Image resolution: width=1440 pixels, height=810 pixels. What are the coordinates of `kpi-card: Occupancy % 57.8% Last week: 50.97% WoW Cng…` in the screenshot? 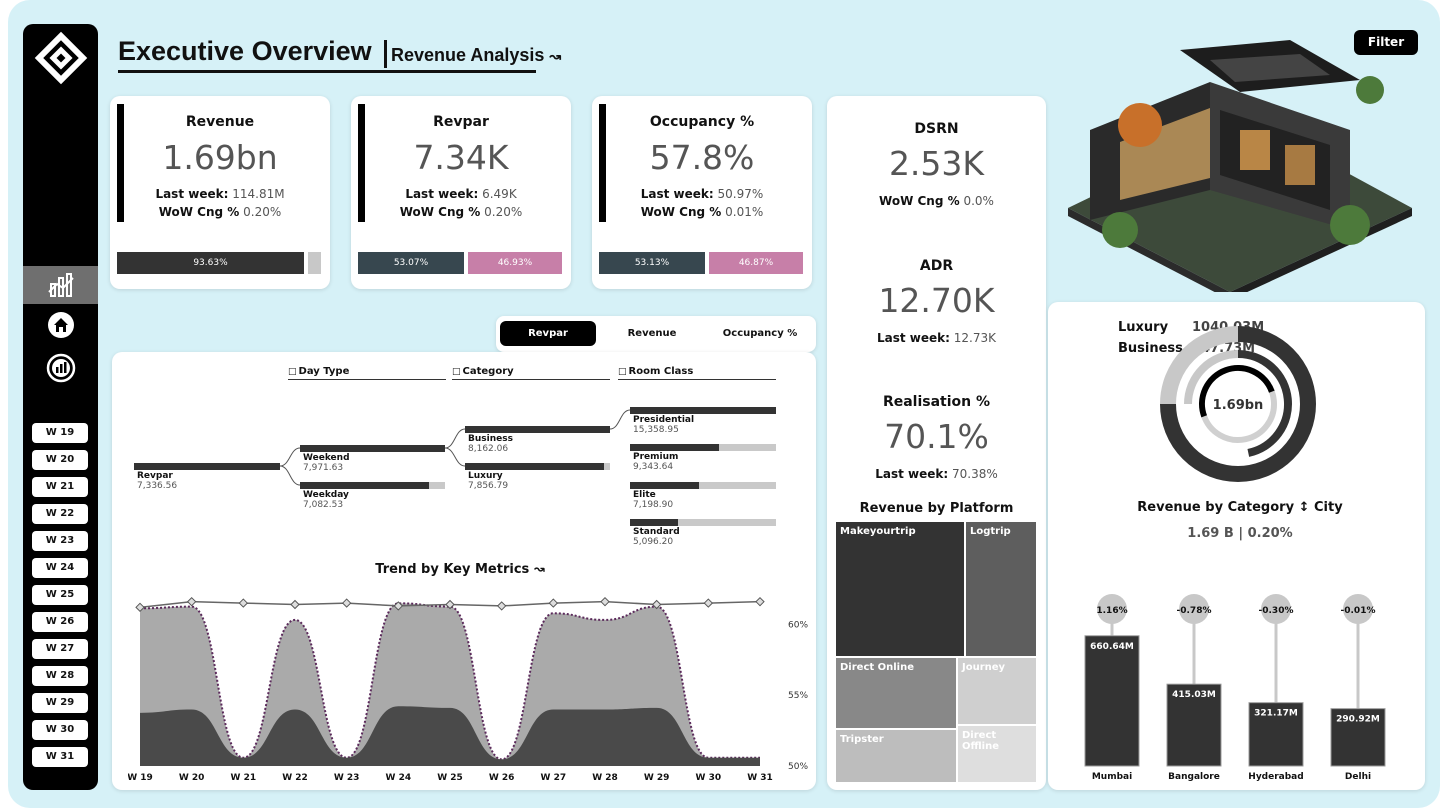 It's located at (702, 192).